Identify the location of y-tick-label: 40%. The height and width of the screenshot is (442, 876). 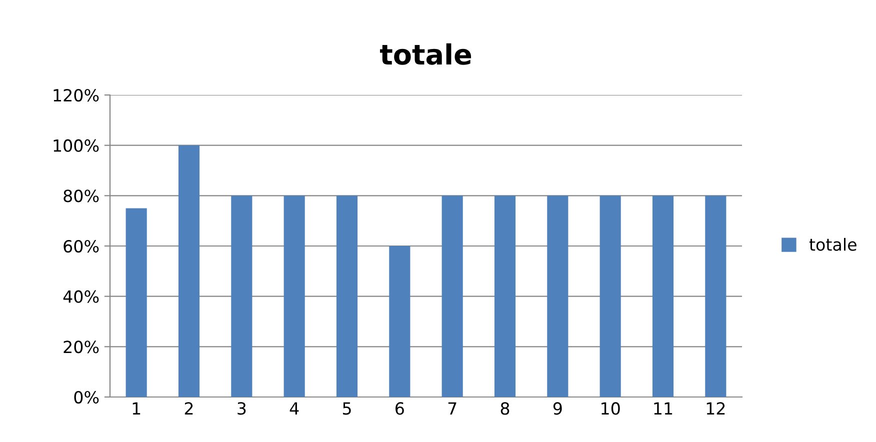
(81, 296).